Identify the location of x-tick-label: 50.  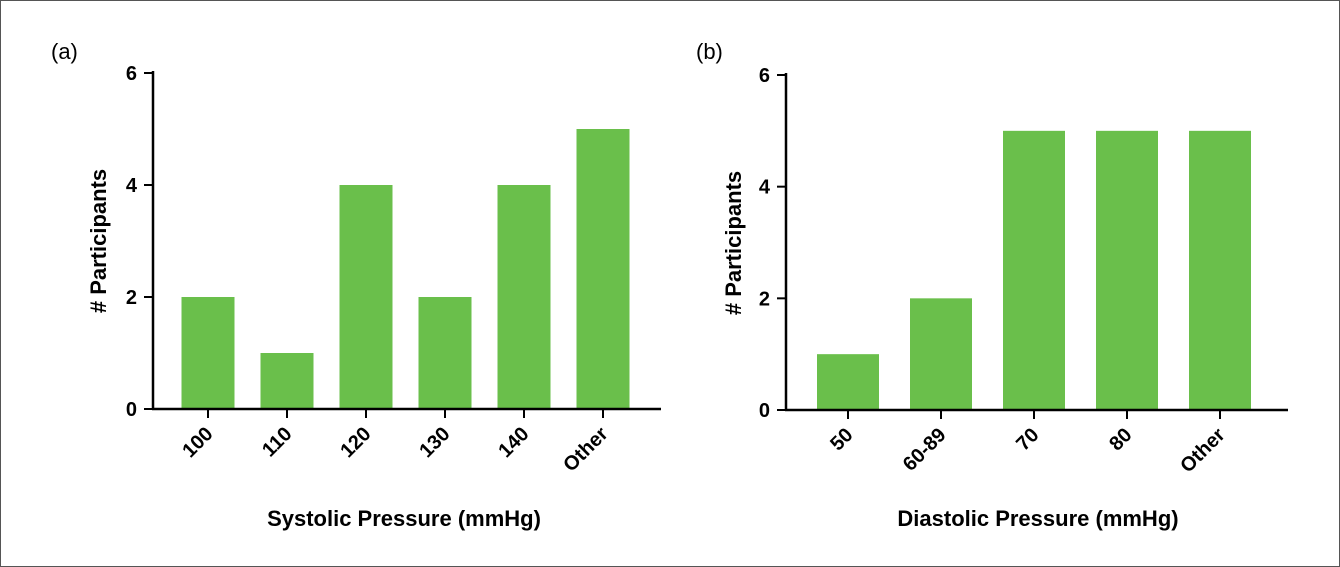
(841, 439).